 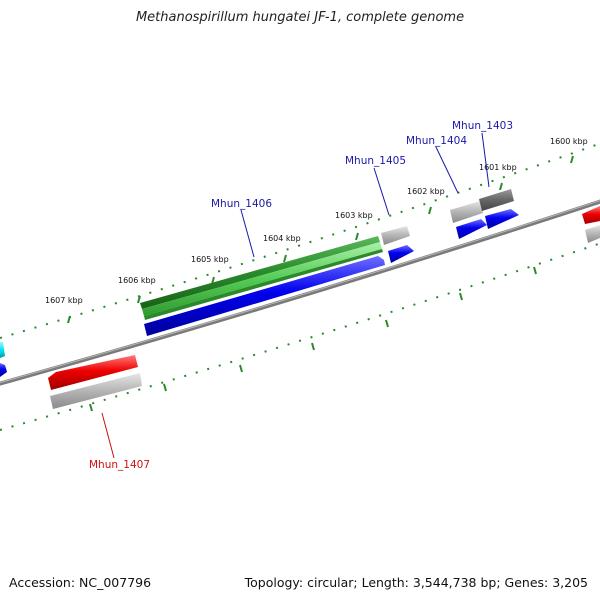 I want to click on accession-text: Accession: NC_007796, so click(x=80, y=582).